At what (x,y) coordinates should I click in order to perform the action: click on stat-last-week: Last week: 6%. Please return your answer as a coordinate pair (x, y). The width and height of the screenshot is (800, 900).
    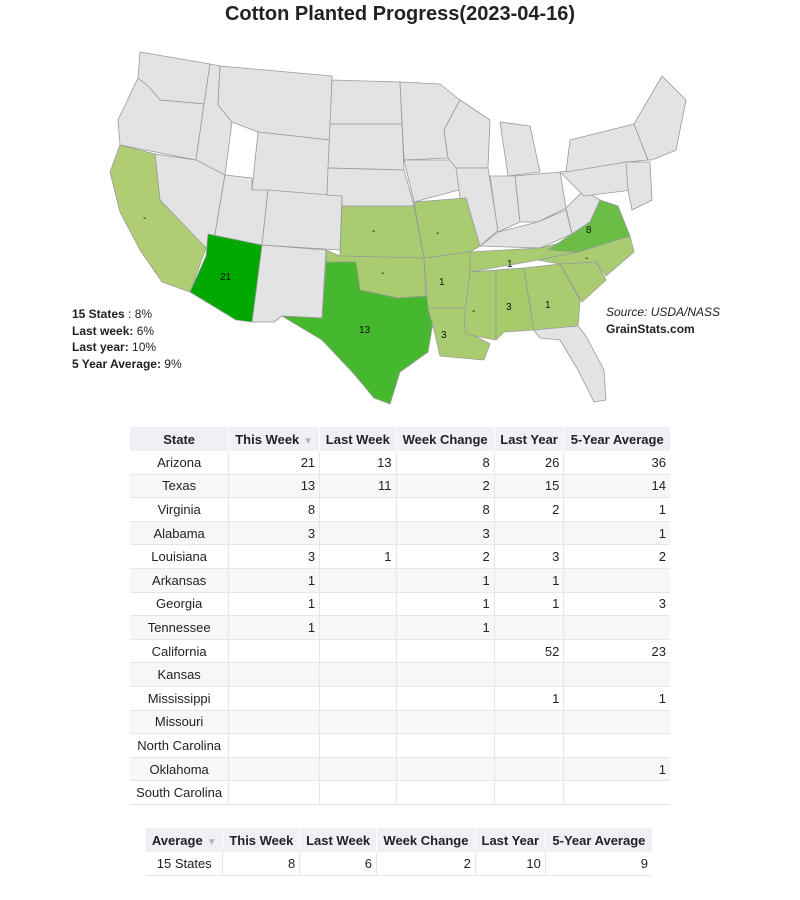
    Looking at the image, I should click on (113, 330).